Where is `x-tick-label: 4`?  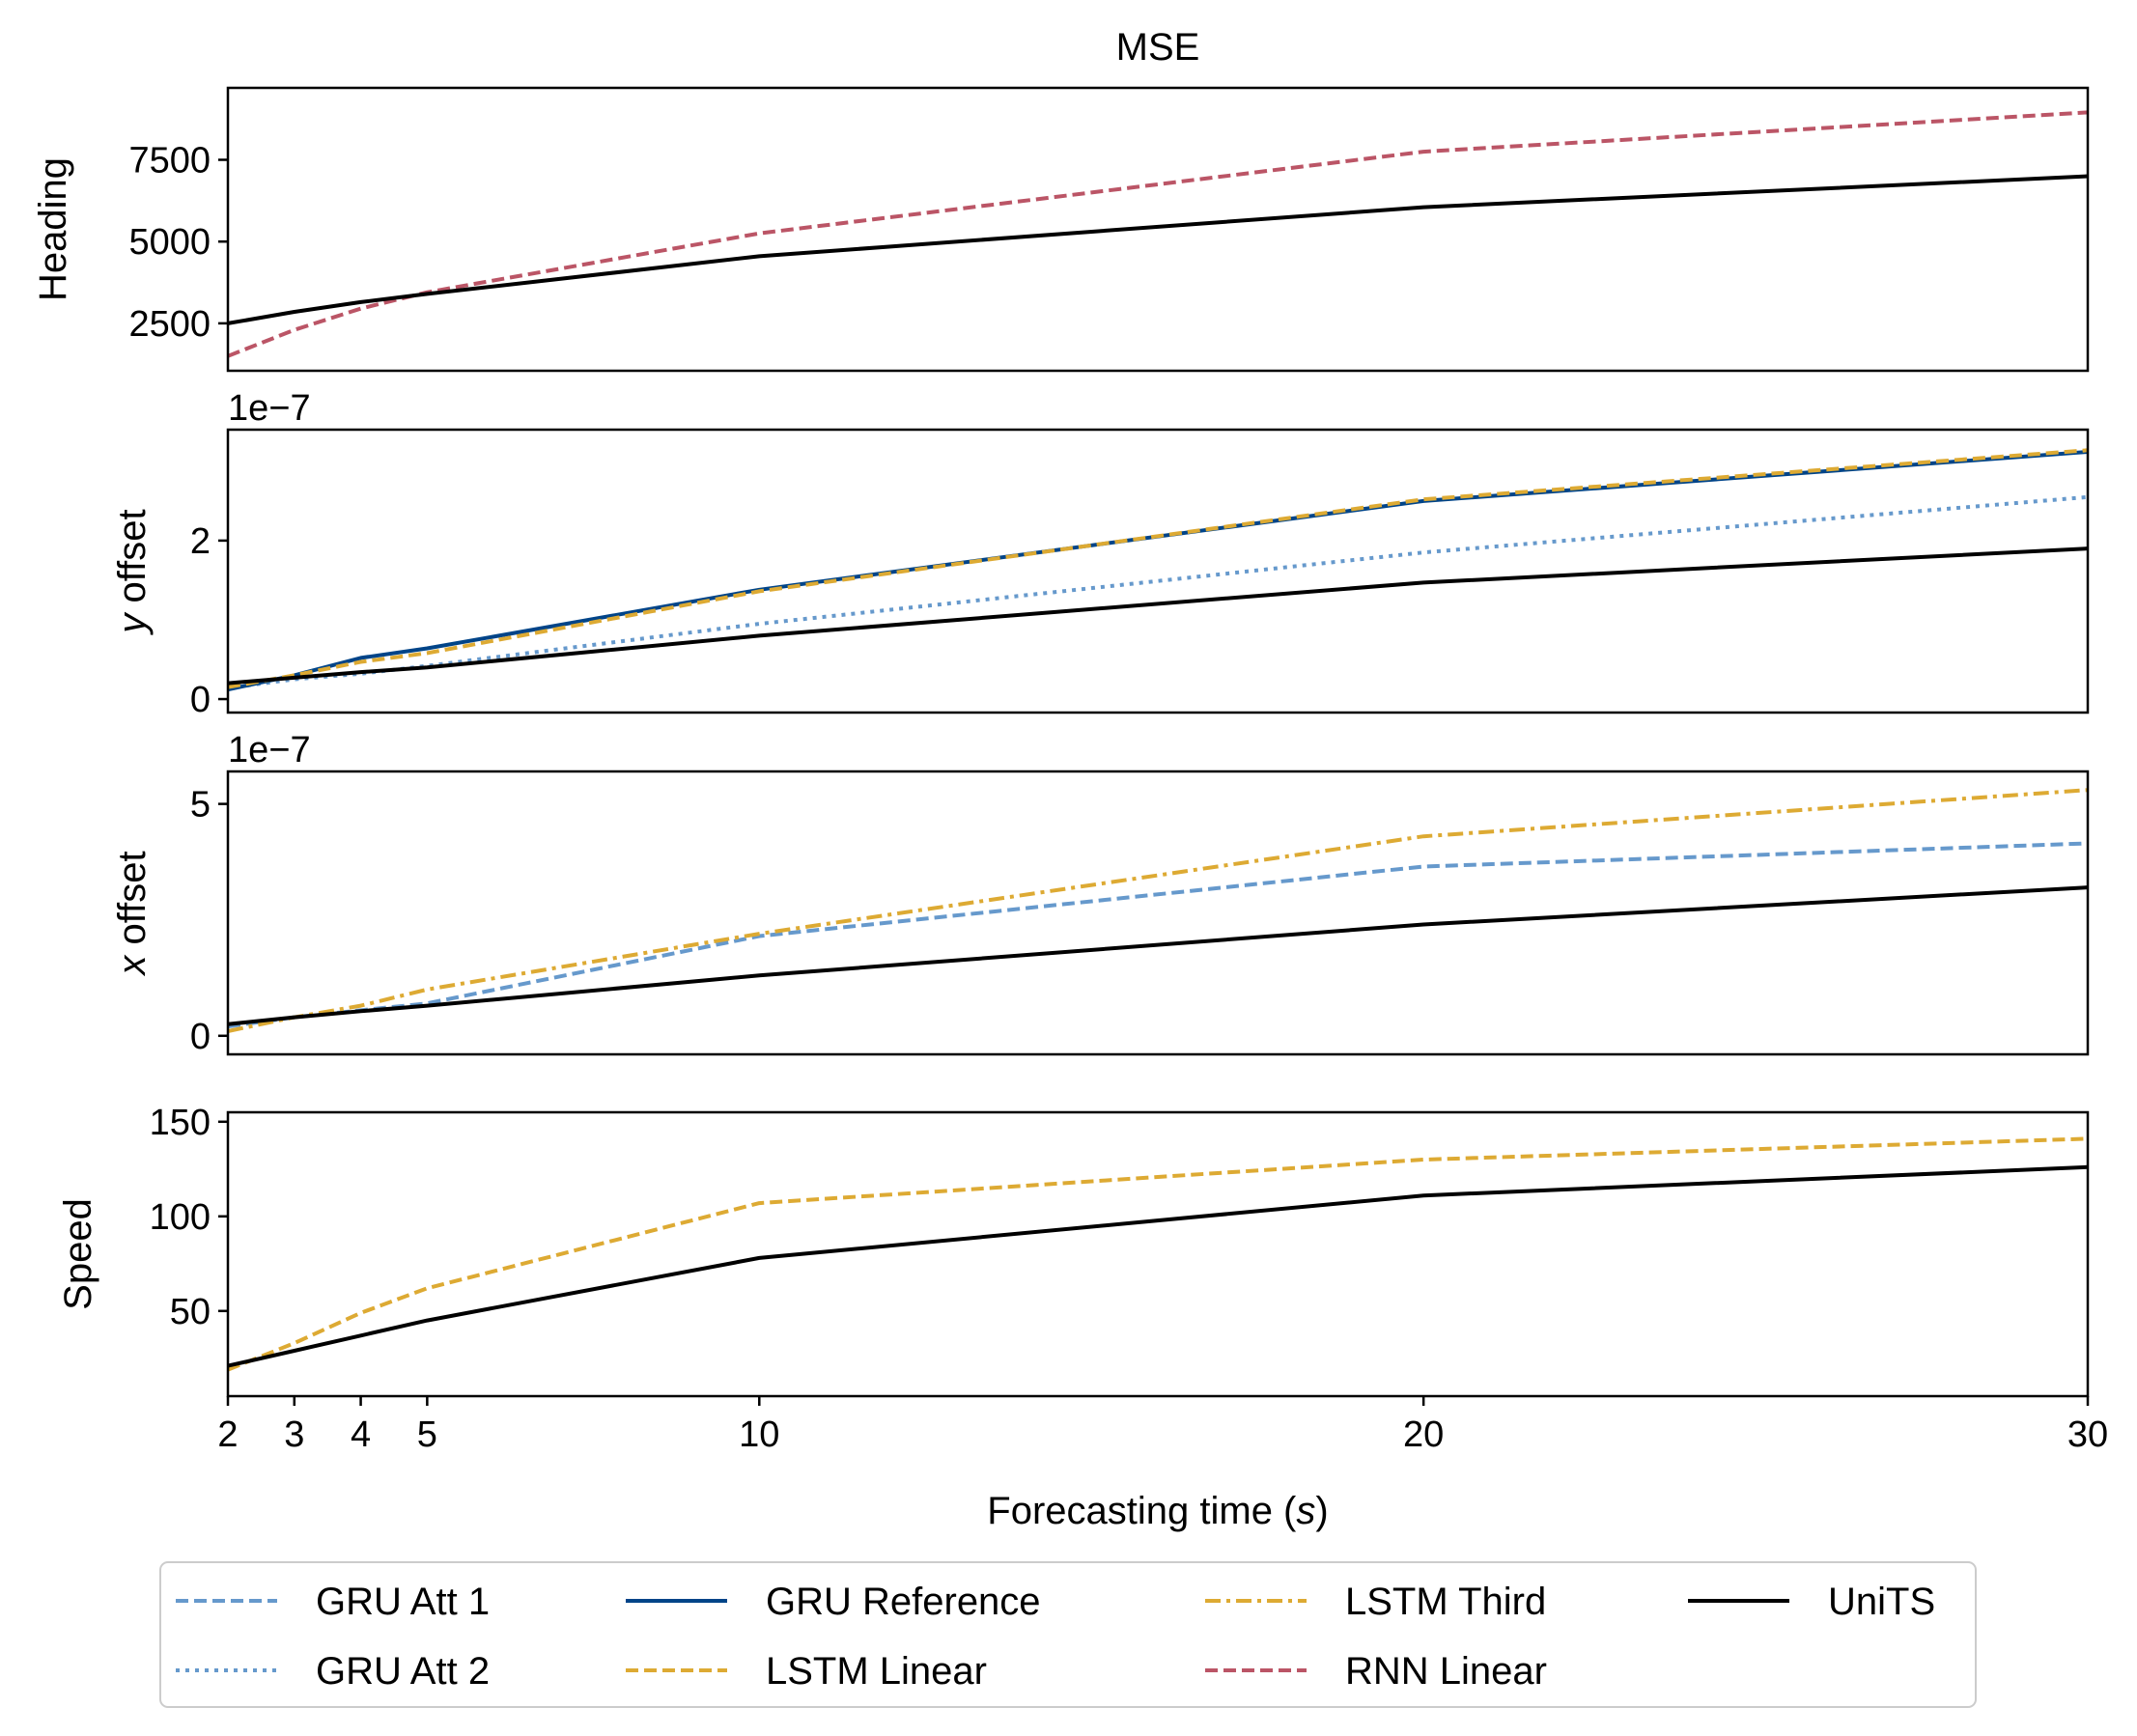 x-tick-label: 4 is located at coordinates (361, 1434).